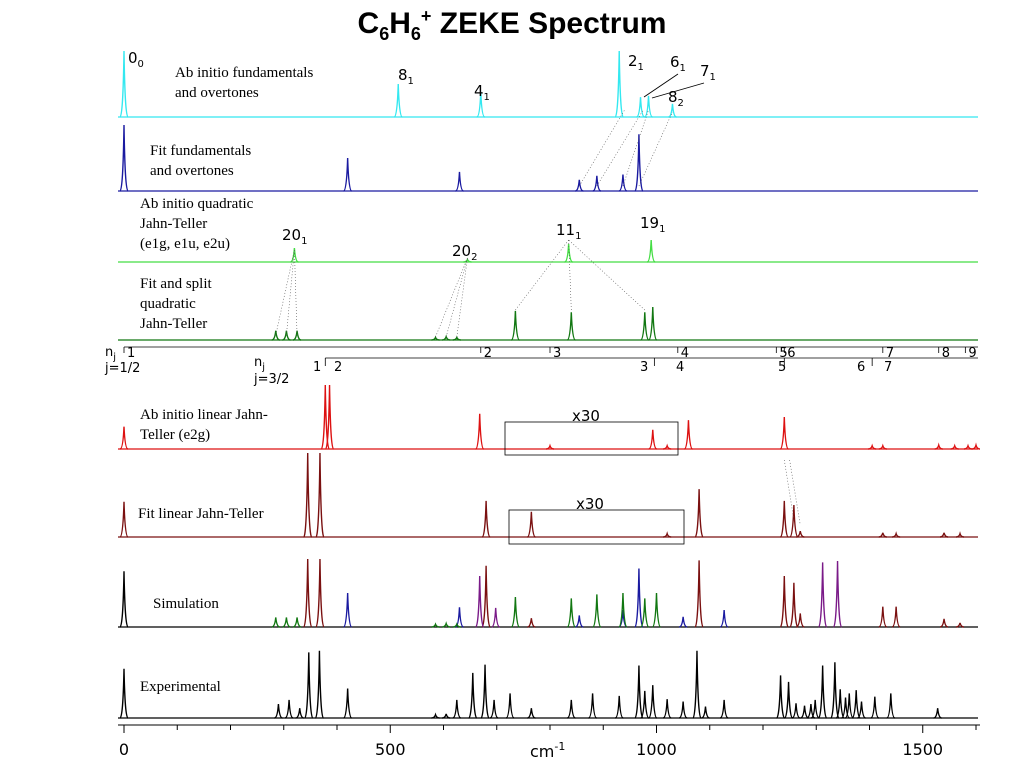 This screenshot has width=1024, height=768. I want to click on panel-2-label: Jahn-Teller, so click(173, 224).